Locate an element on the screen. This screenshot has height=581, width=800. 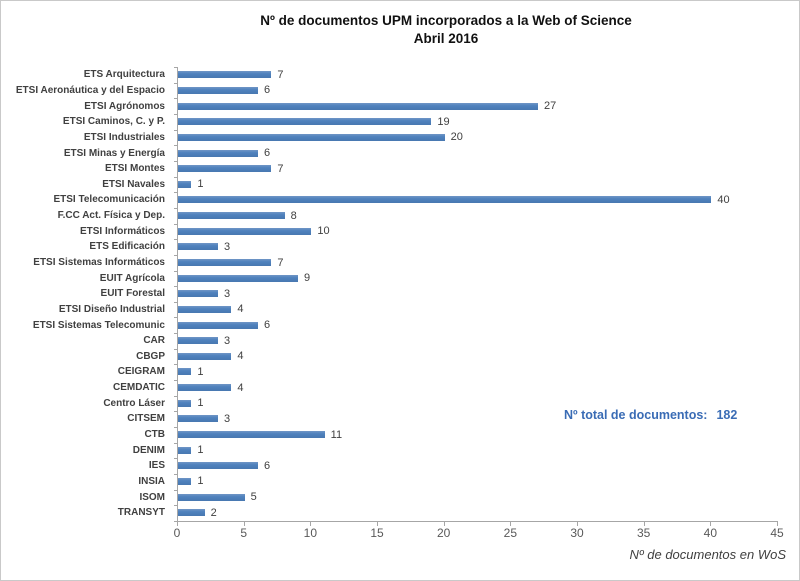
bar-row: CEMDATIC 4 is located at coordinates (389, 388).